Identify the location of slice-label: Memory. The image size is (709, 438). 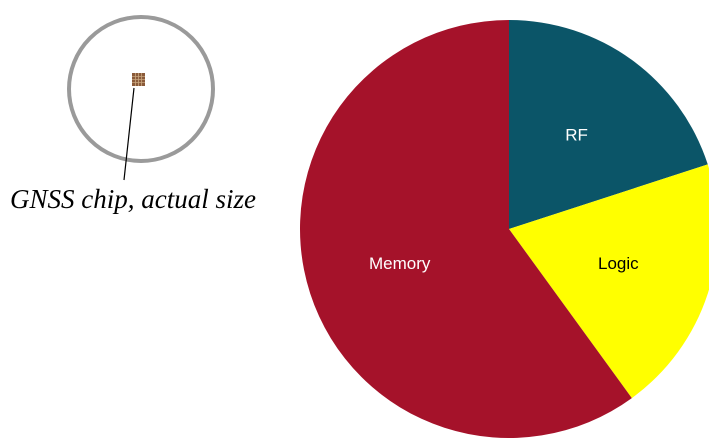
(400, 263).